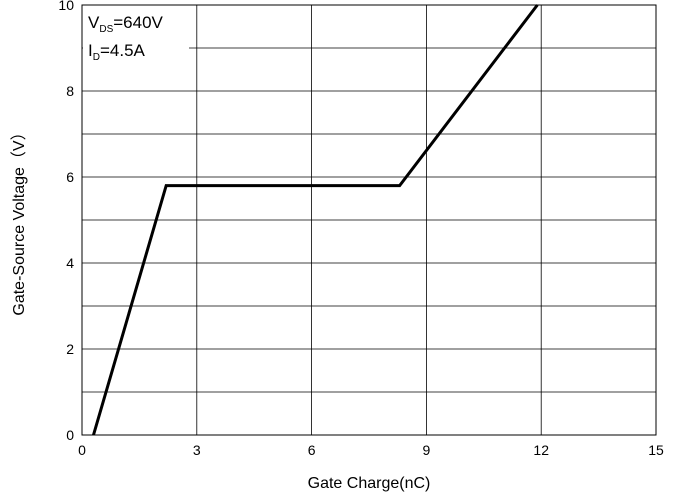 The height and width of the screenshot is (496, 675). What do you see at coordinates (197, 450) in the screenshot?
I see `x-tick-label: 3` at bounding box center [197, 450].